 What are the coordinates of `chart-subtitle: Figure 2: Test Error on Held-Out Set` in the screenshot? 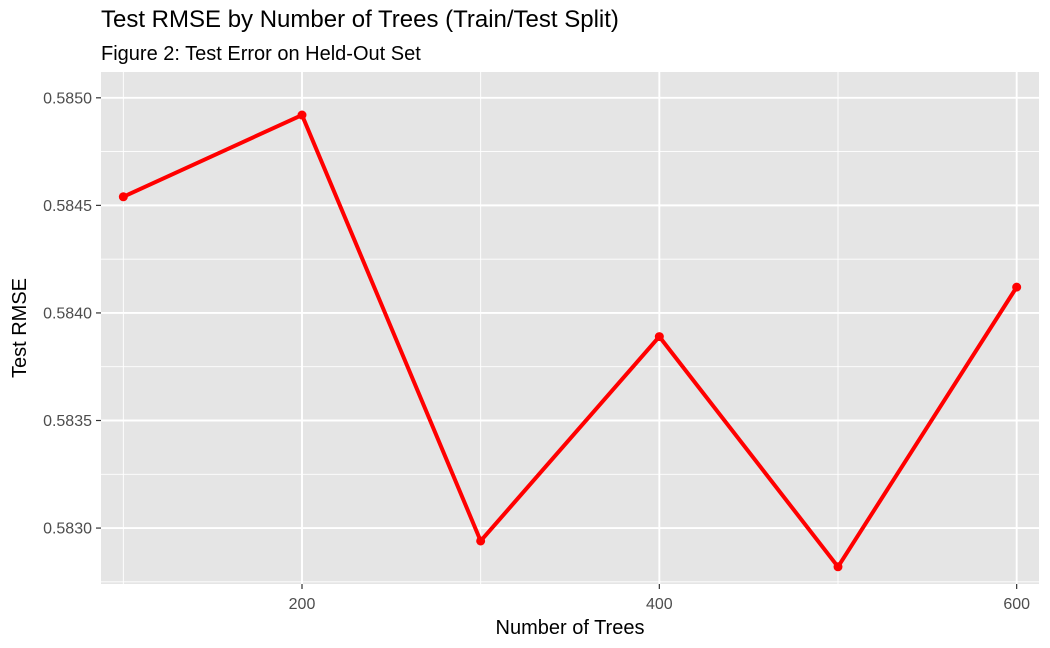 It's located at (261, 54).